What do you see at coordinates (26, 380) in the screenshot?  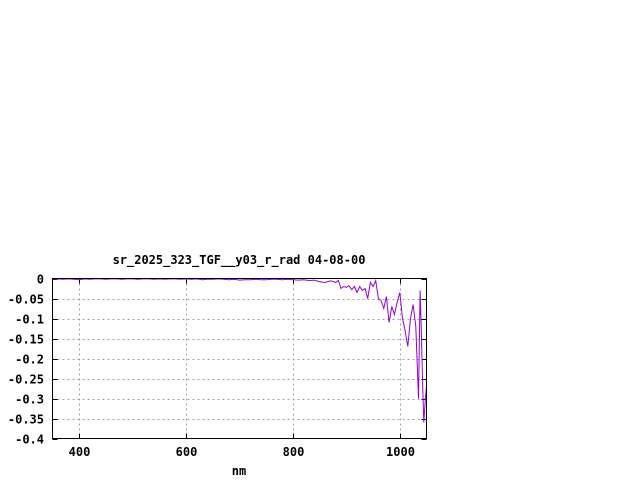 I see `y-tick-label: -0.25` at bounding box center [26, 380].